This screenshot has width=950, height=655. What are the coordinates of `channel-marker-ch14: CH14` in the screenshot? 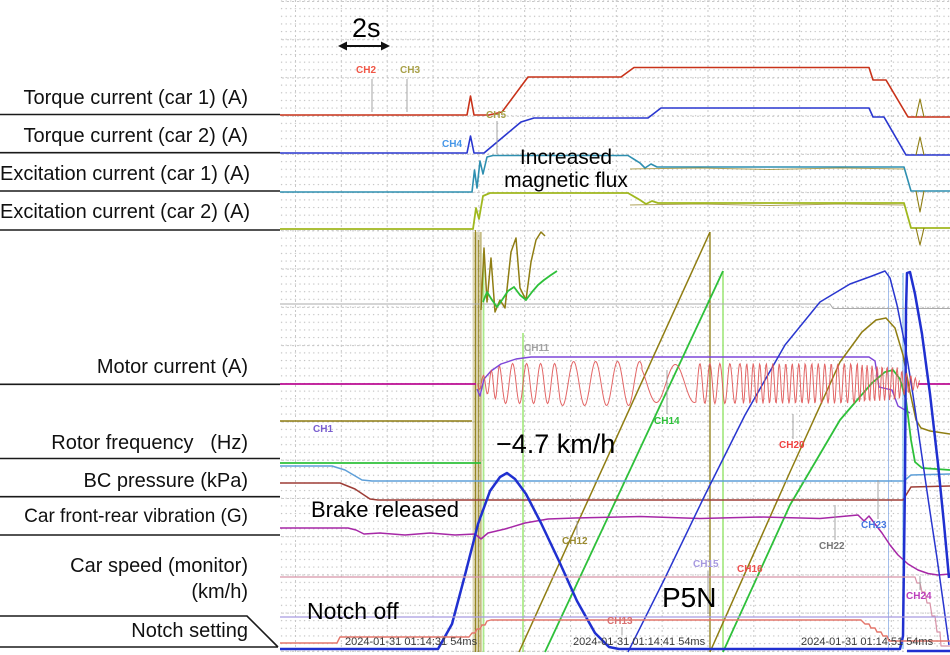 It's located at (667, 421).